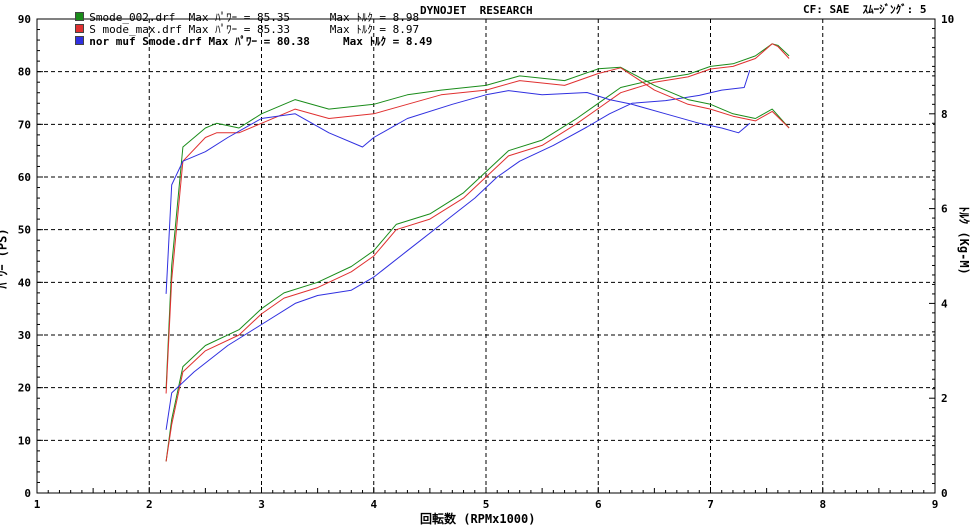 The height and width of the screenshot is (527, 973). Describe the element at coordinates (944, 398) in the screenshot. I see `y2-tick-label: 2` at that location.